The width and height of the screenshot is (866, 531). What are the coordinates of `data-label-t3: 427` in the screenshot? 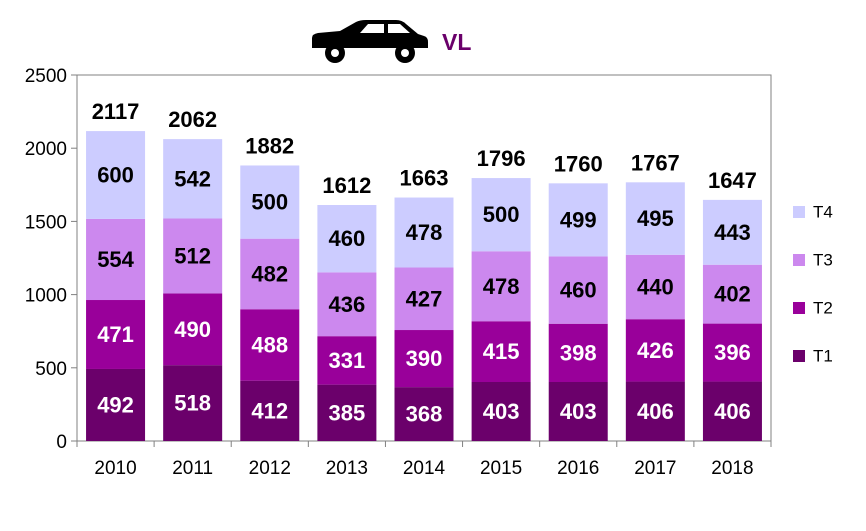 It's located at (424, 298).